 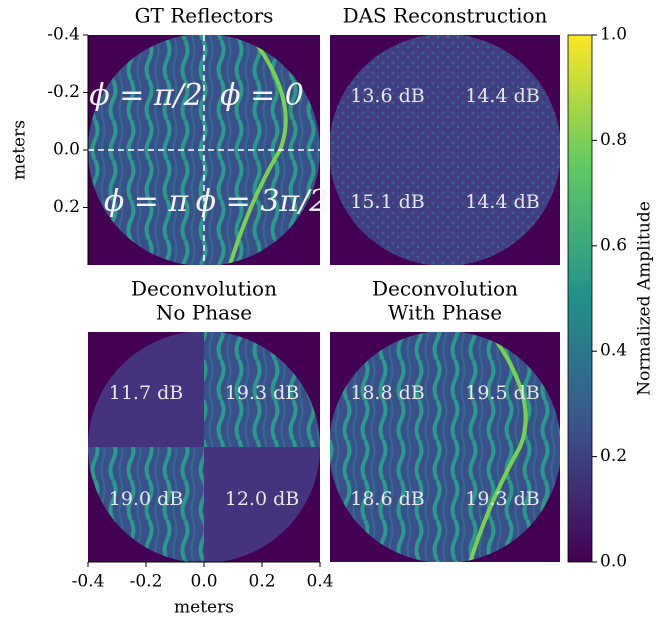 What do you see at coordinates (147, 201) in the screenshot?
I see `annotation: ϕ = π` at bounding box center [147, 201].